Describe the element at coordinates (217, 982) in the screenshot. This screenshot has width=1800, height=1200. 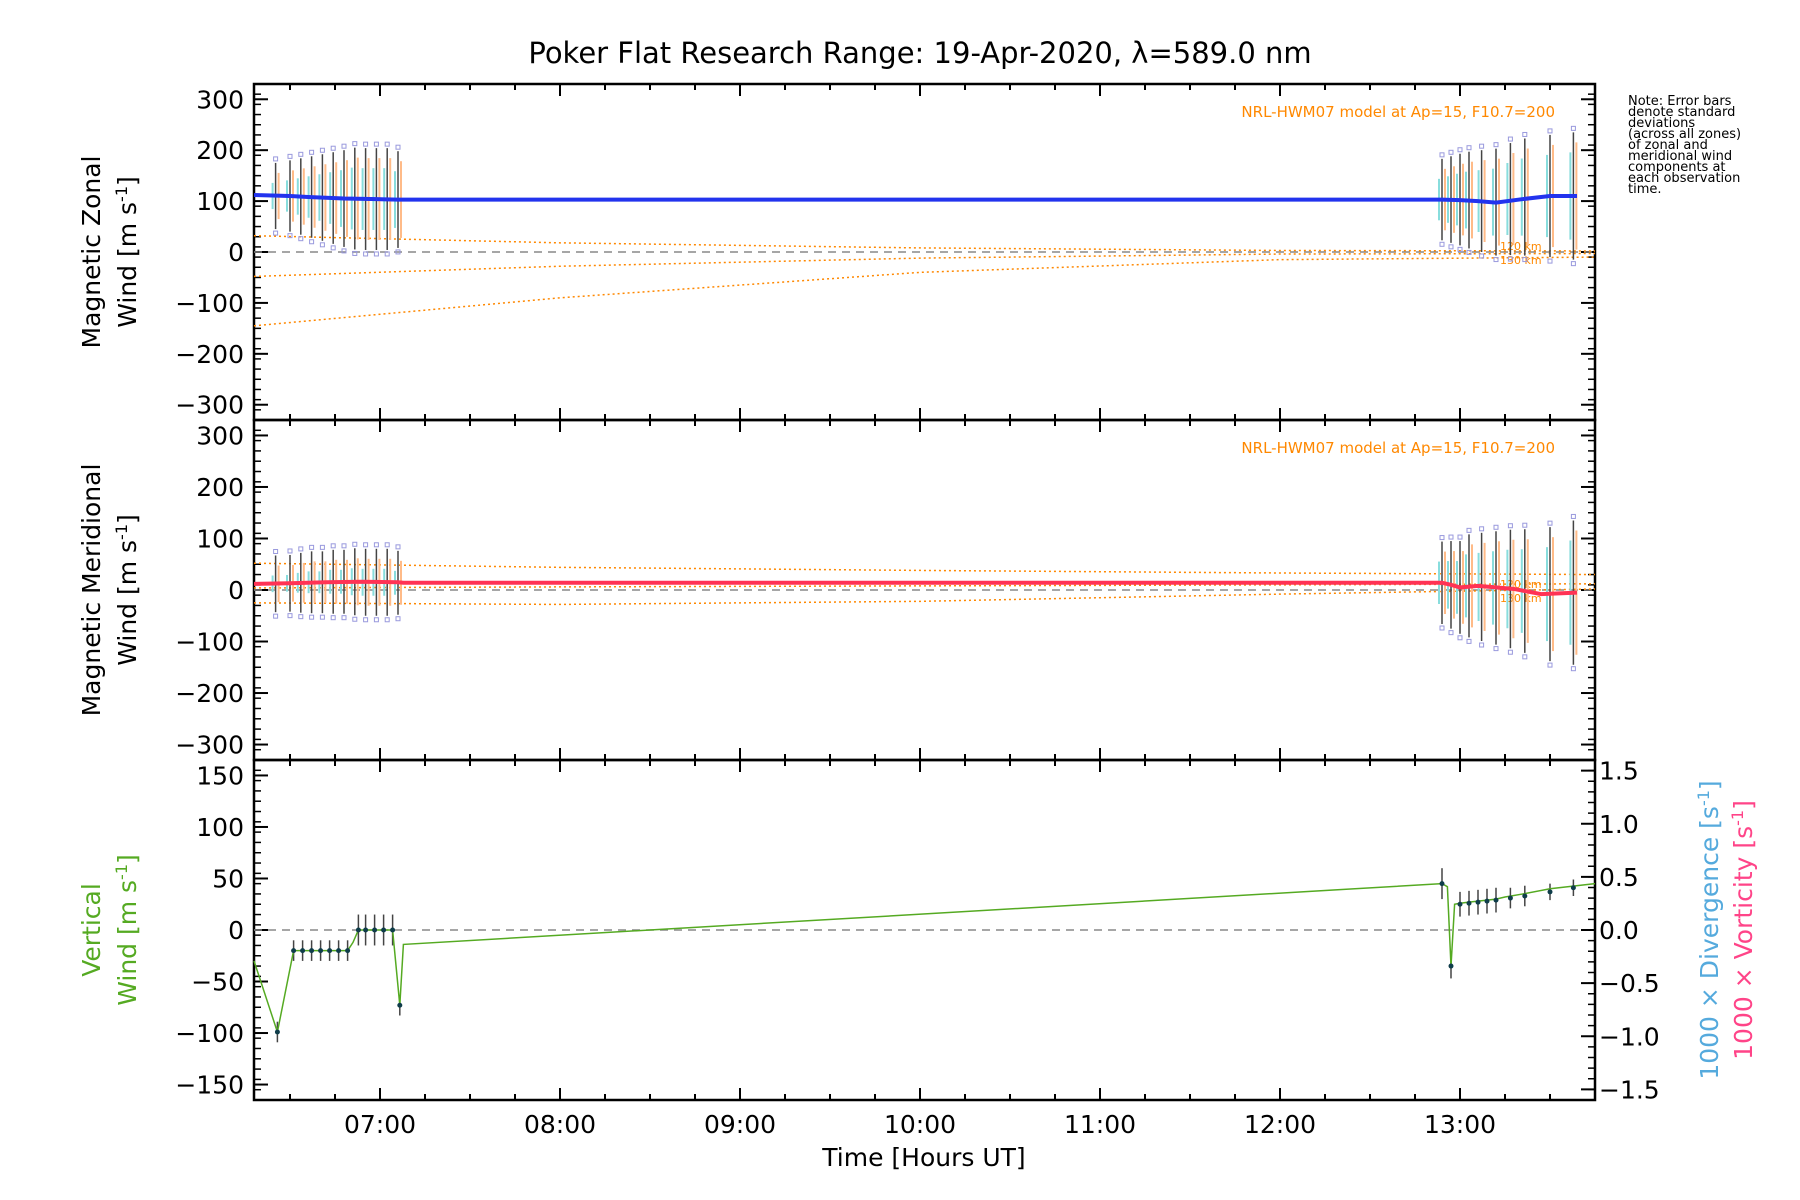
I see `y-tick-label: −50` at that location.